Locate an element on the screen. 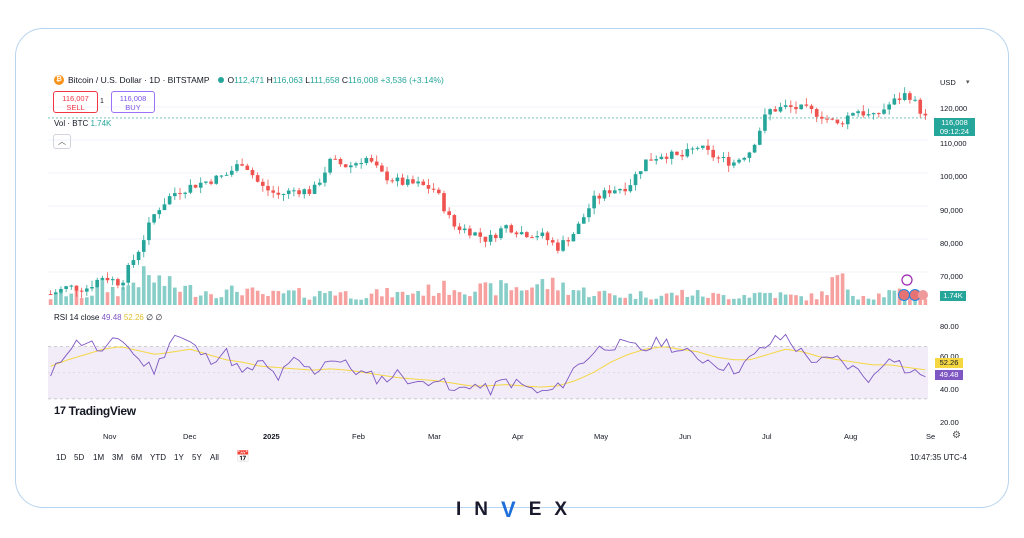 The width and height of the screenshot is (1024, 538). timeframe-6m: 6M is located at coordinates (137, 457).